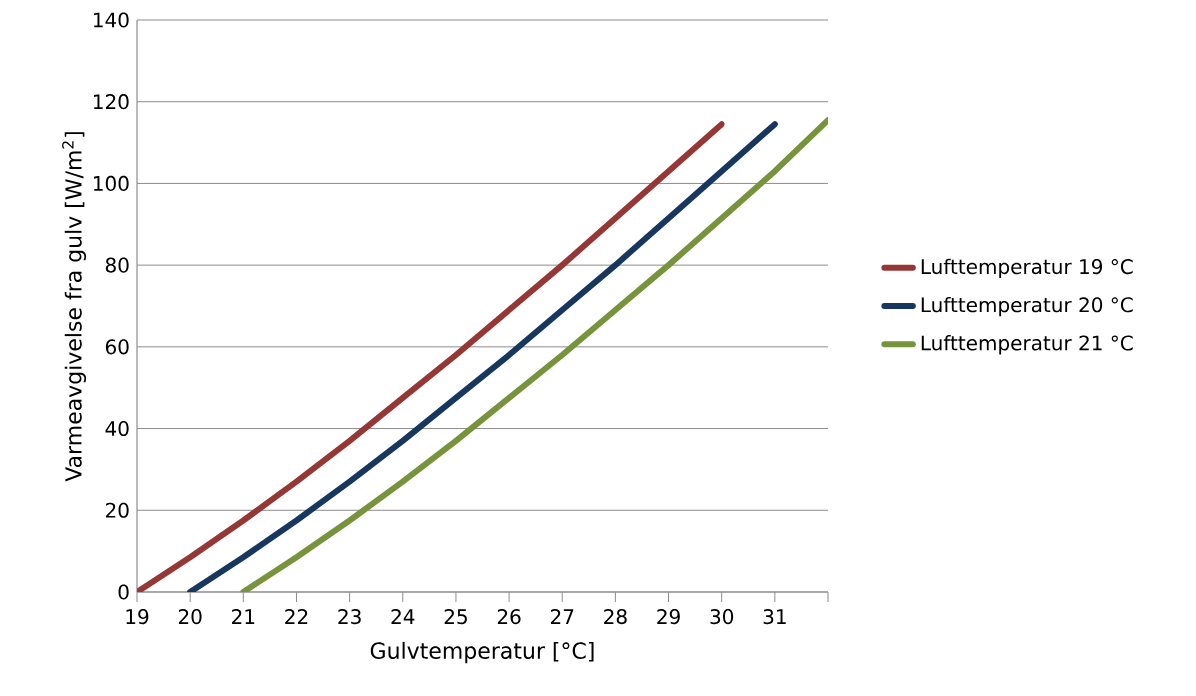 Image resolution: width=1196 pixels, height=696 pixels. Describe the element at coordinates (243, 616) in the screenshot. I see `x-tick-label: 21` at that location.